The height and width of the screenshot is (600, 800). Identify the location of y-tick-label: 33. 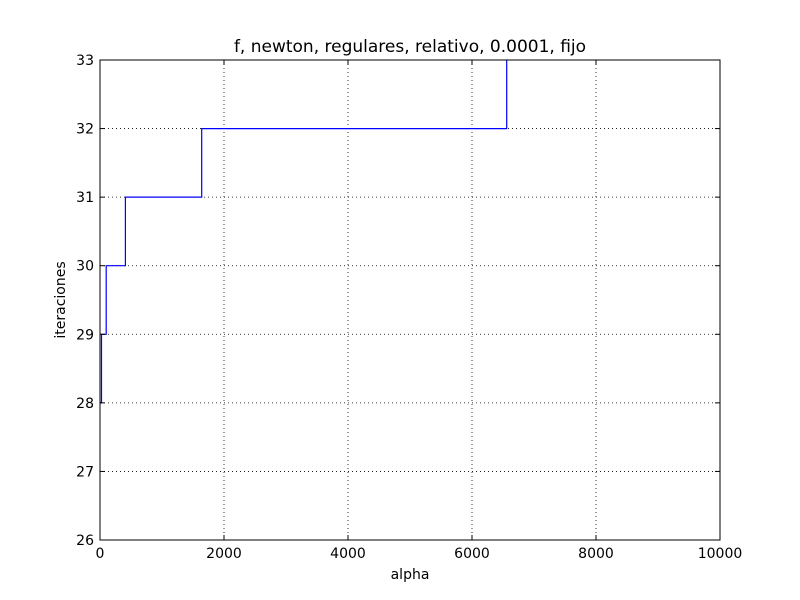
(85, 61).